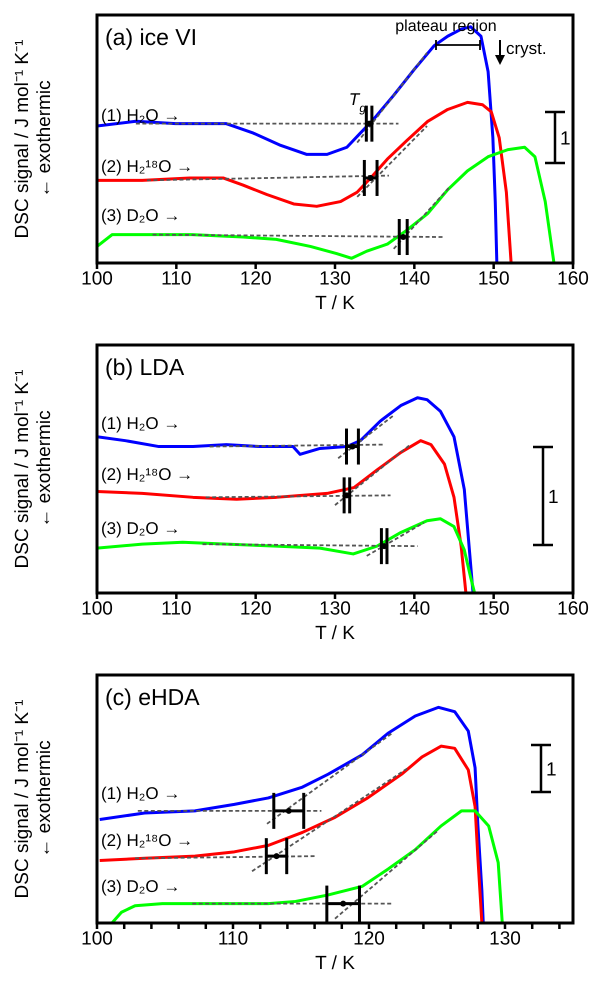 Image resolution: width=606 pixels, height=994 pixels. Describe the element at coordinates (151, 37) in the screenshot. I see `chart-title: (a) ice VI` at that location.